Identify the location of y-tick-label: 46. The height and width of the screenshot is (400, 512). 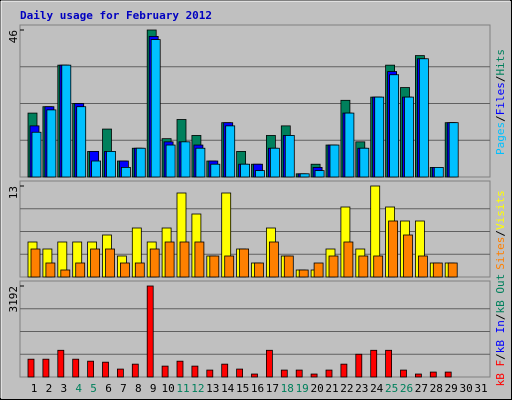
(13, 36).